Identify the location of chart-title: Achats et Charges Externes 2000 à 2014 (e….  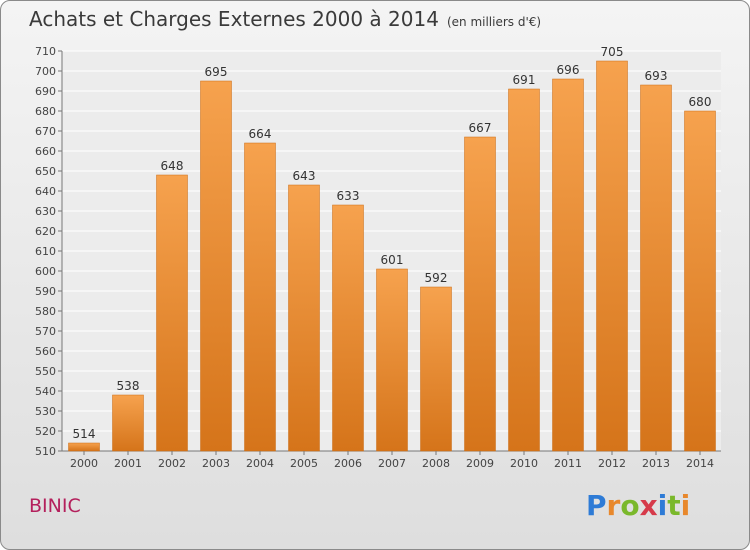
(285, 19).